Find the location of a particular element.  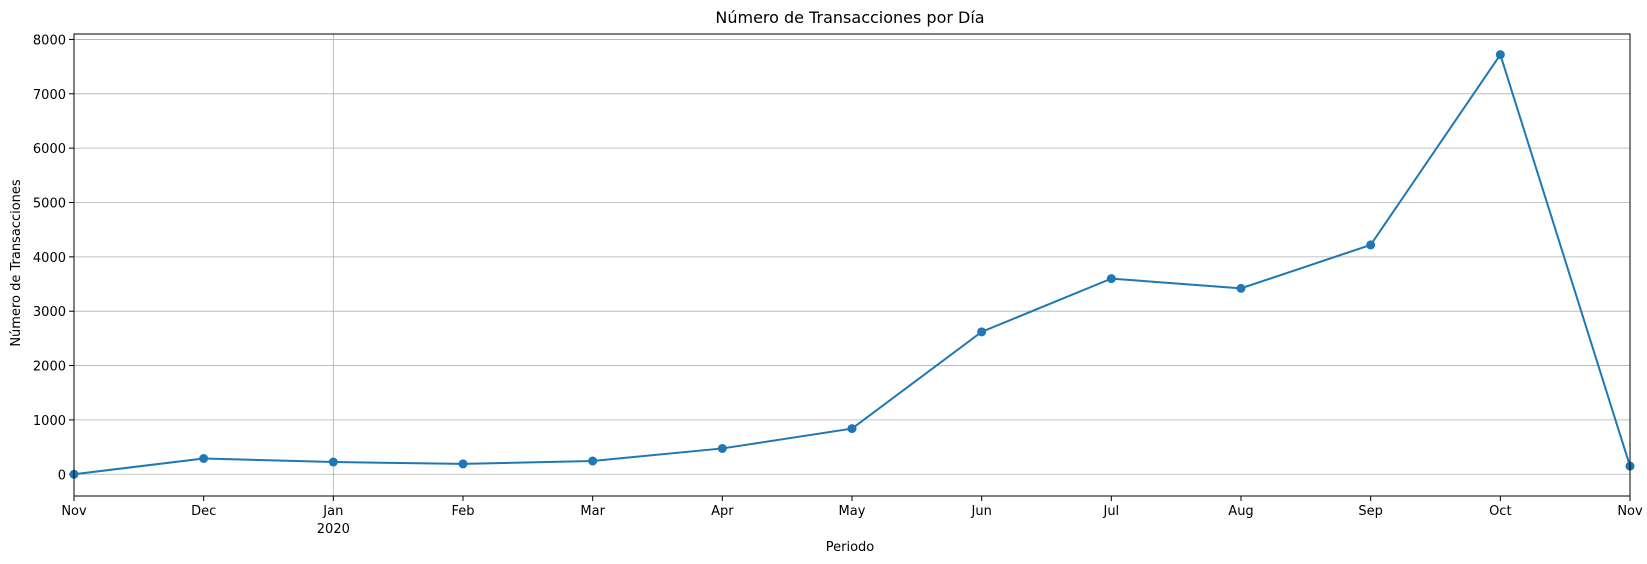

x-tick-label: Feb is located at coordinates (462, 511).